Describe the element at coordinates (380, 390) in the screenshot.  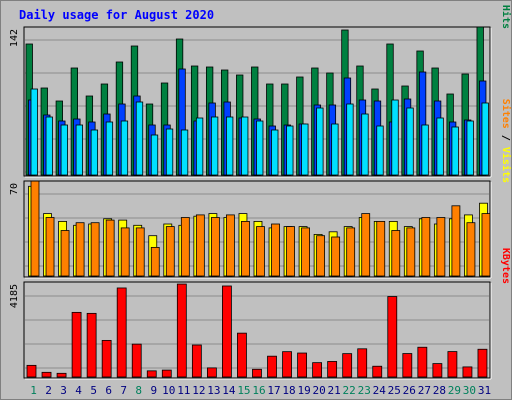
I see `x-tick-label: 24` at that location.